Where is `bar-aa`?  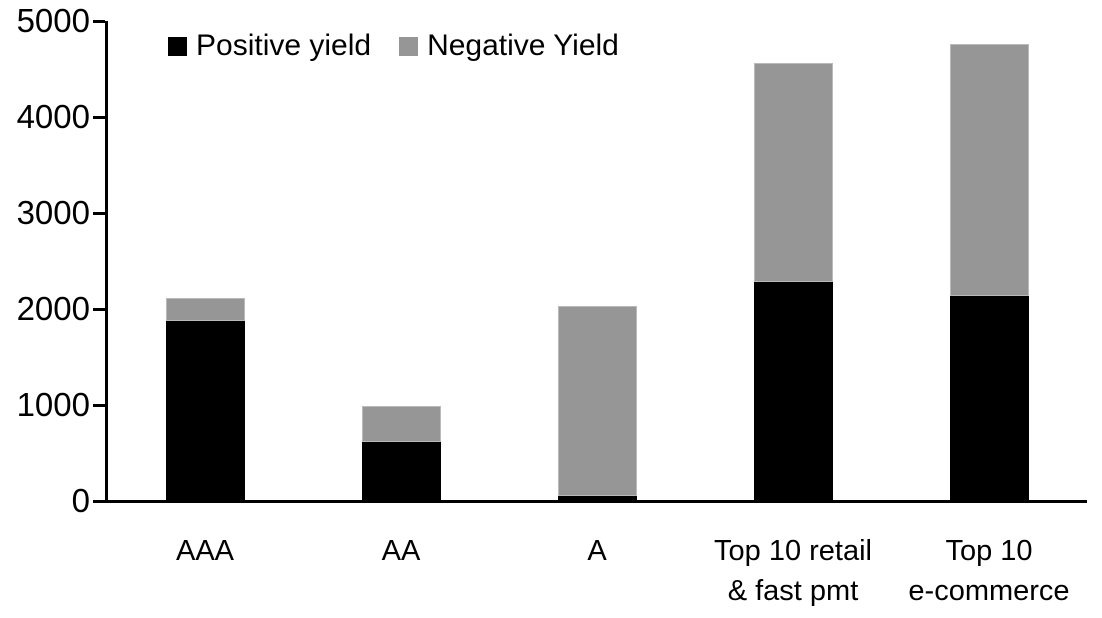
bar-aa is located at coordinates (401, 453).